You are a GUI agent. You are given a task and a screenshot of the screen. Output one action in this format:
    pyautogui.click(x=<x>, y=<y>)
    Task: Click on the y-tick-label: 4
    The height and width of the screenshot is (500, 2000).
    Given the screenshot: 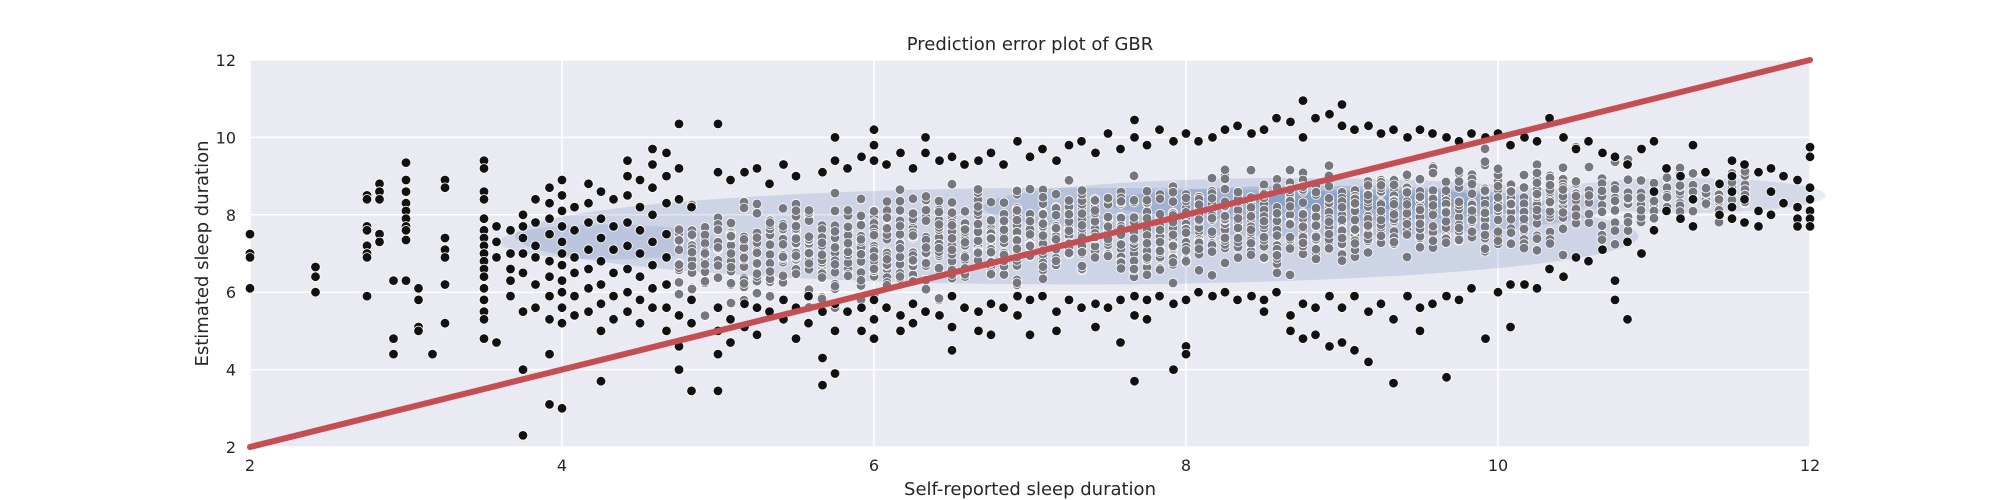 What is the action you would take?
    pyautogui.click(x=231, y=370)
    